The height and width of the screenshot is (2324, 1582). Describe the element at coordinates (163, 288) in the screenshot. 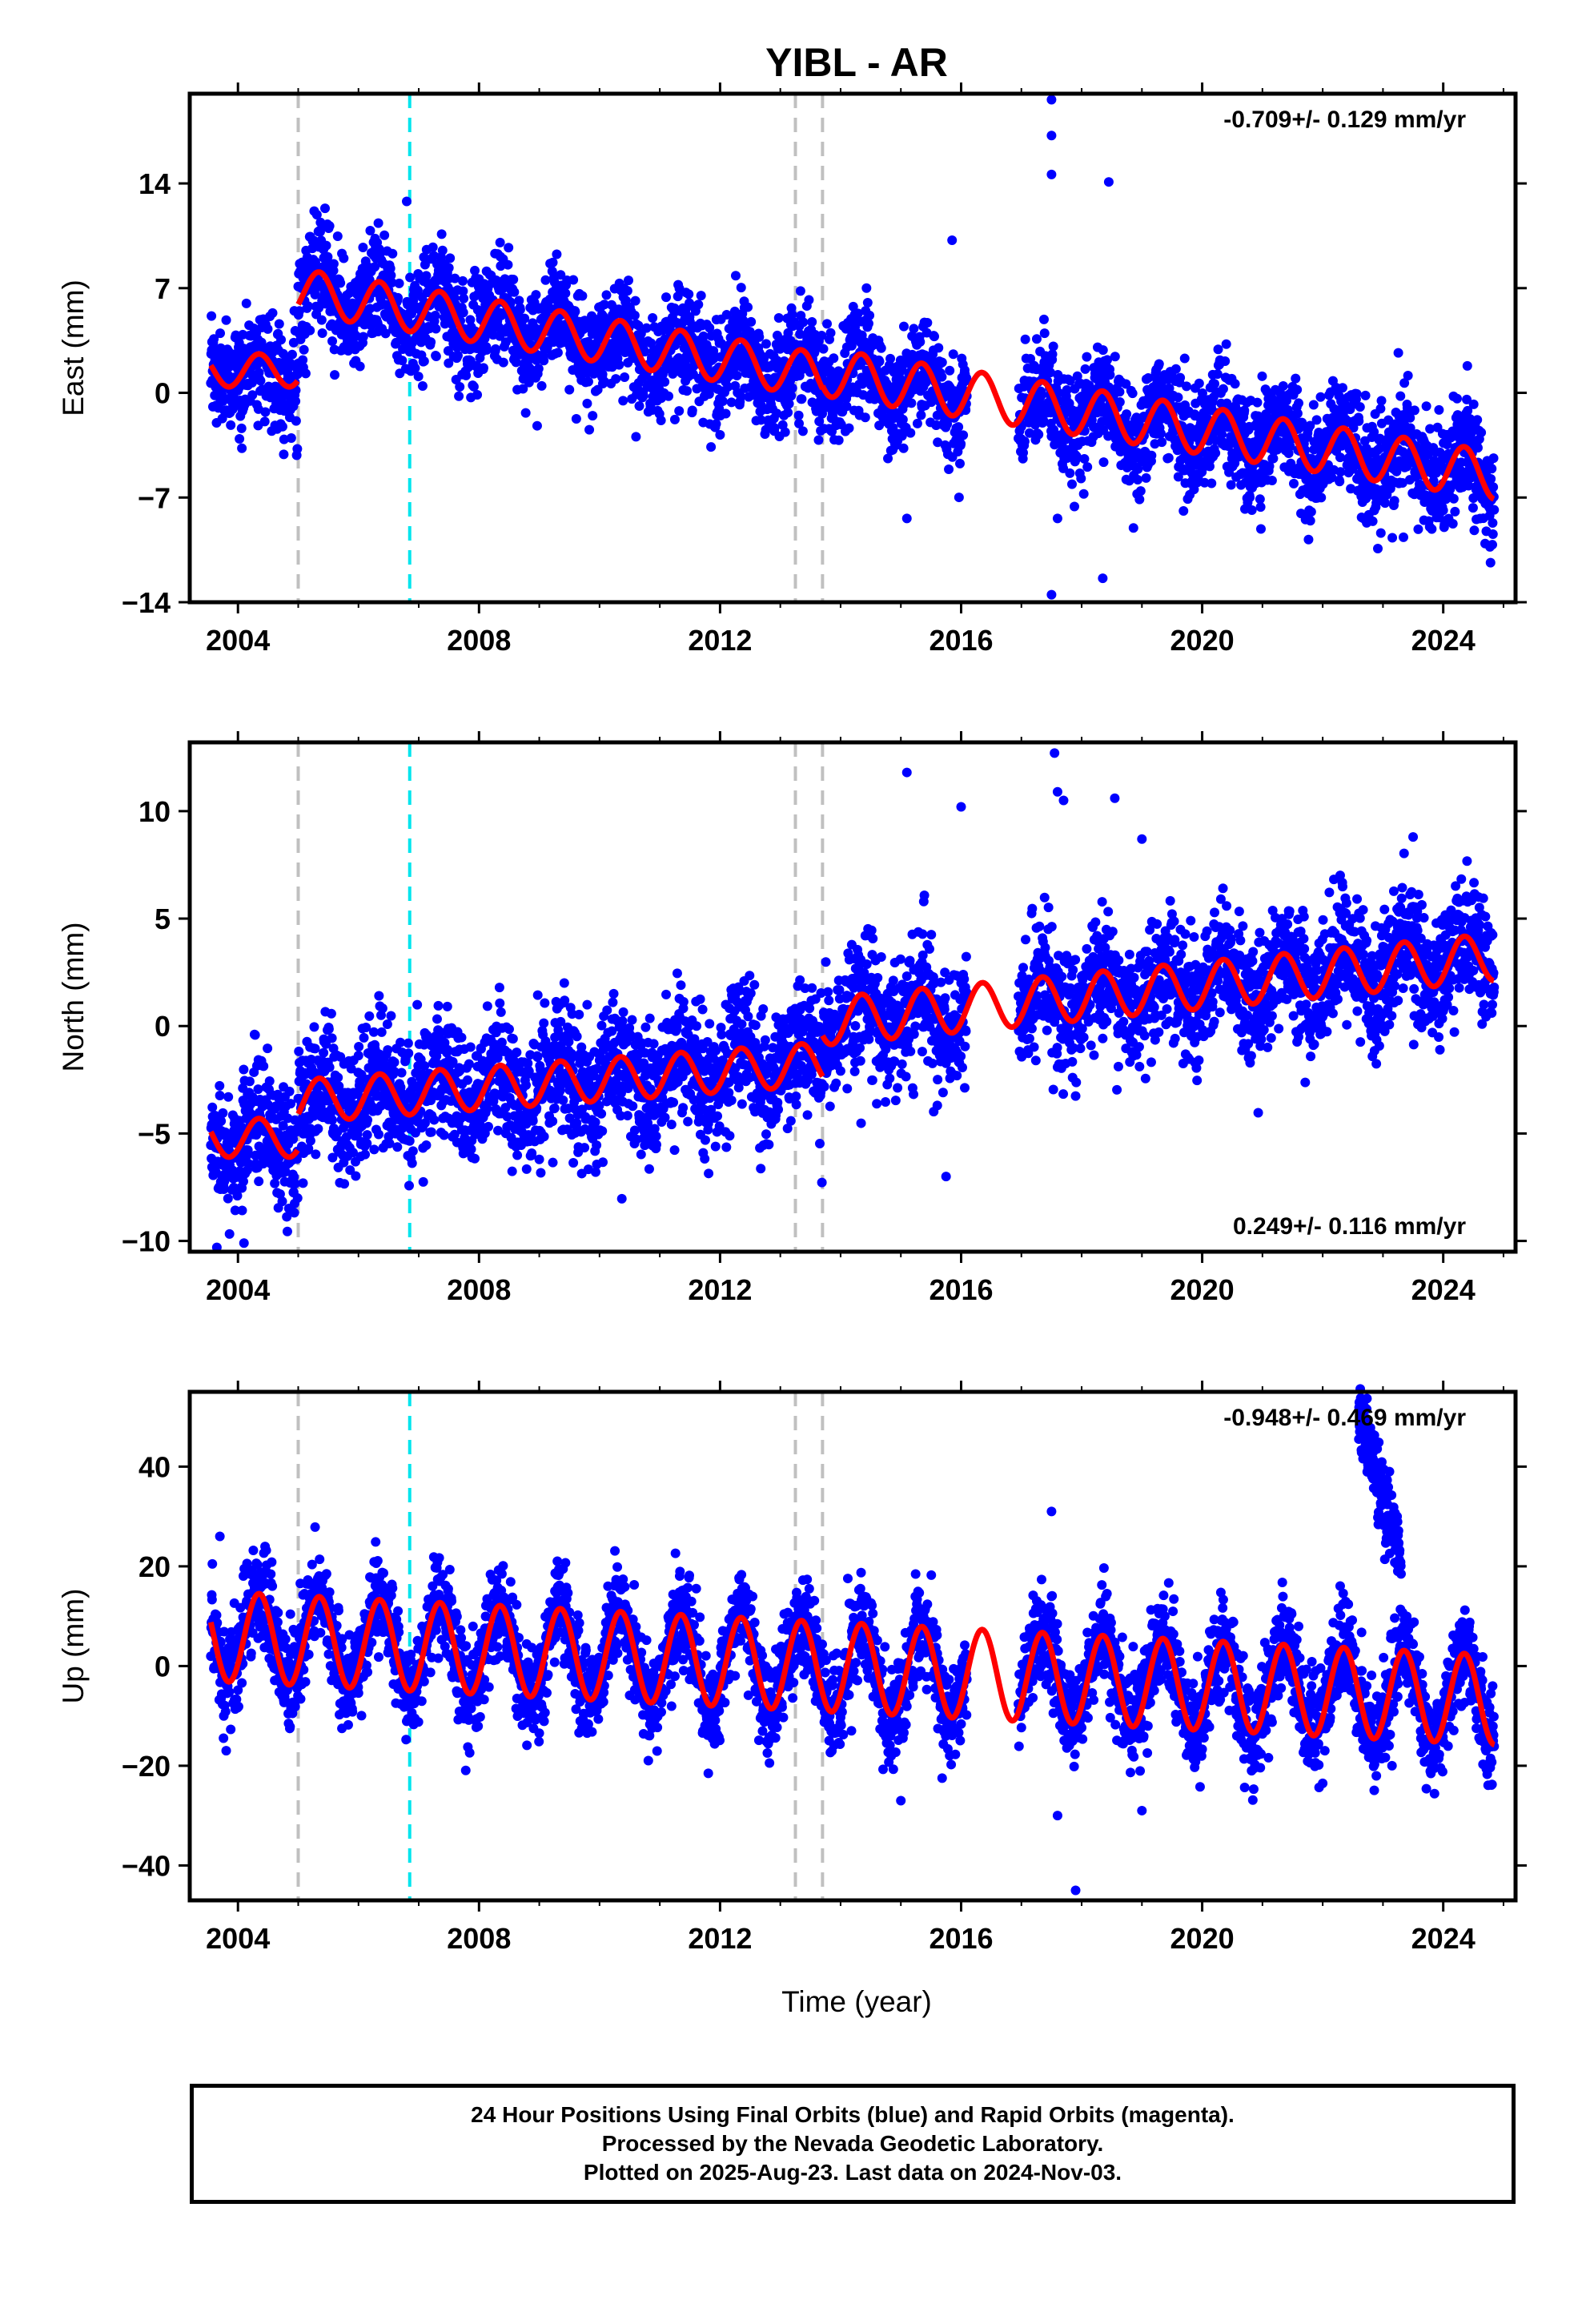

I see `y-tick-label: 7` at that location.